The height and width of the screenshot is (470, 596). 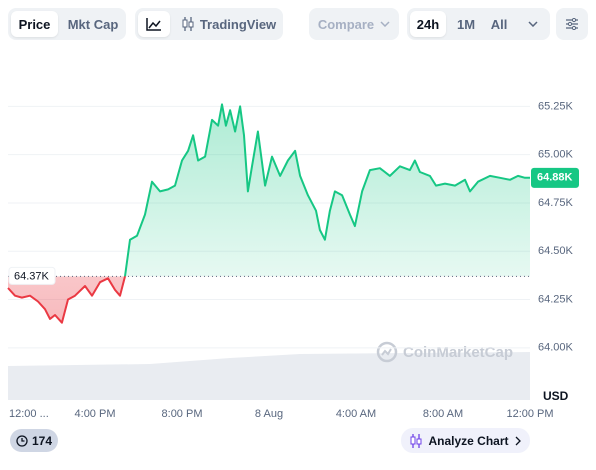 I want to click on tradingview-button: TradingView, so click(x=229, y=24).